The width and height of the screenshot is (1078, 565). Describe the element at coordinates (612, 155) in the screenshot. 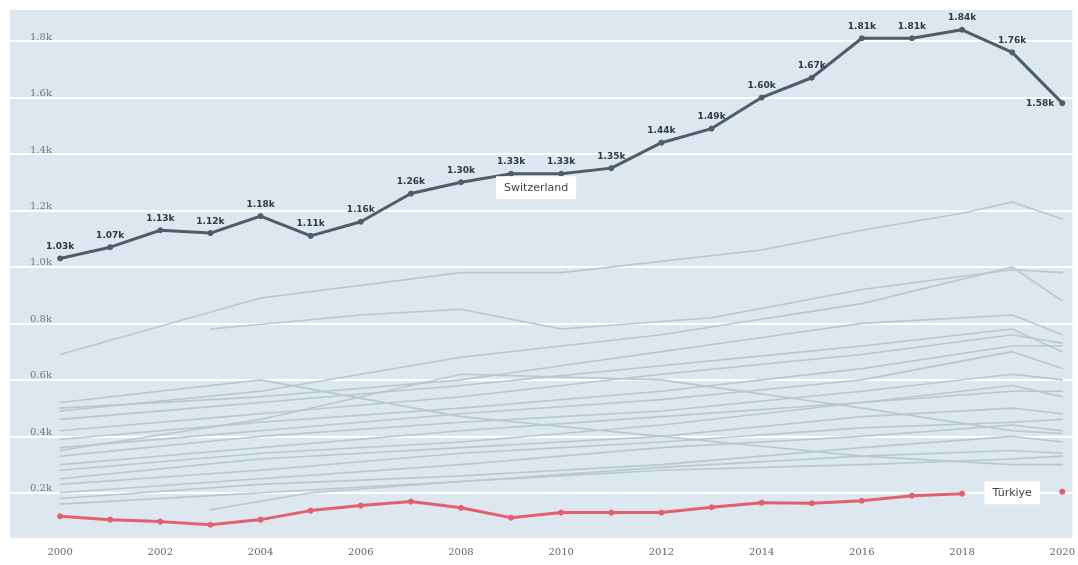

I see `data-label: 1.35k` at that location.